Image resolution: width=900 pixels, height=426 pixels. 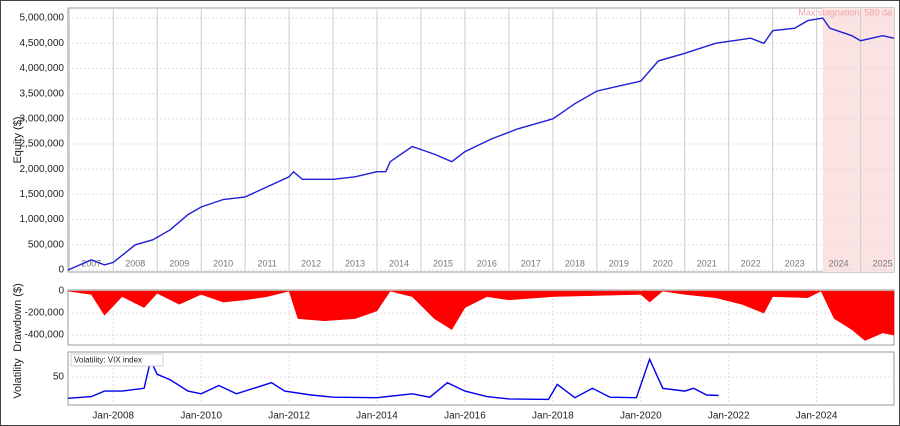 I want to click on plot-area, so click(x=481, y=378).